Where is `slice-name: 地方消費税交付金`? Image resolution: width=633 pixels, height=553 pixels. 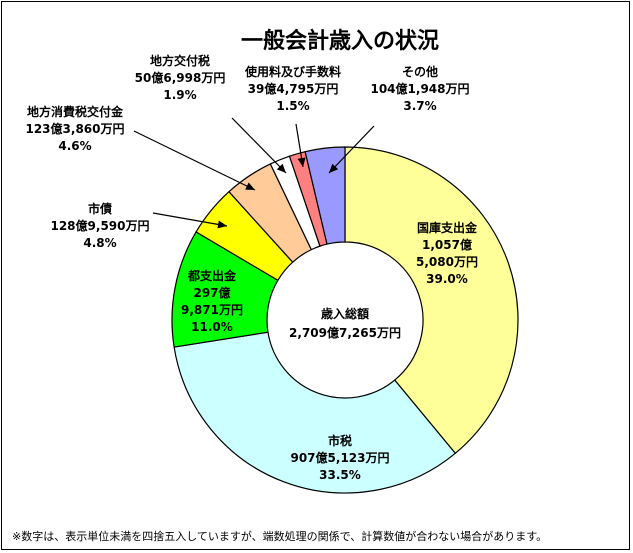
slice-name: 地方消費税交付金 is located at coordinates (75, 111).